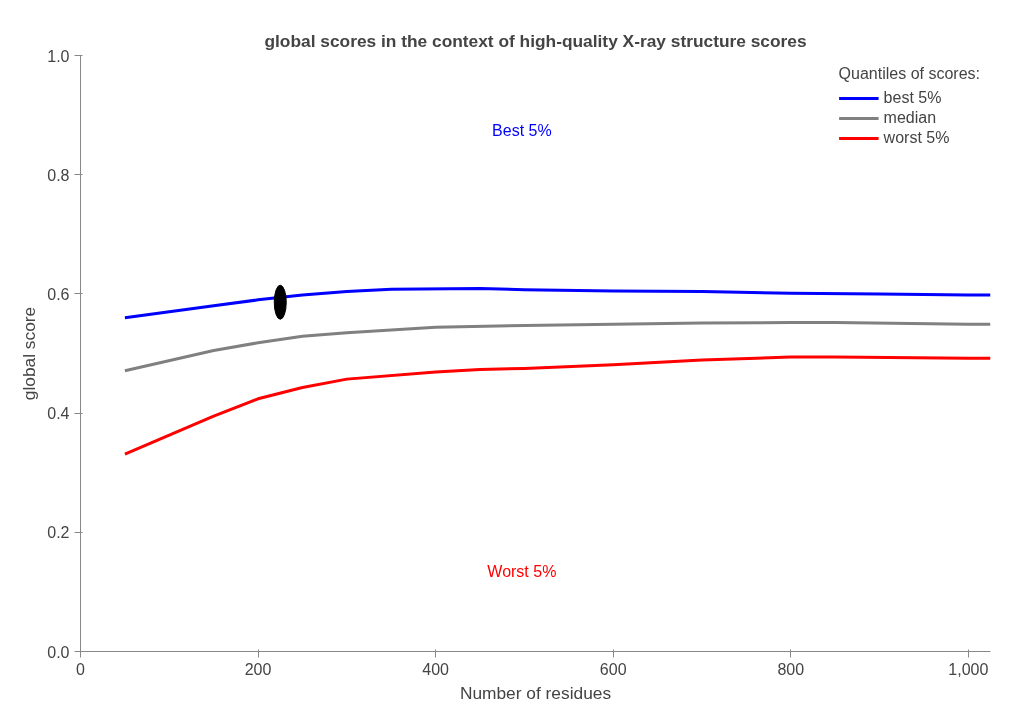  Describe the element at coordinates (613, 669) in the screenshot. I see `x-tick-label: 600` at that location.